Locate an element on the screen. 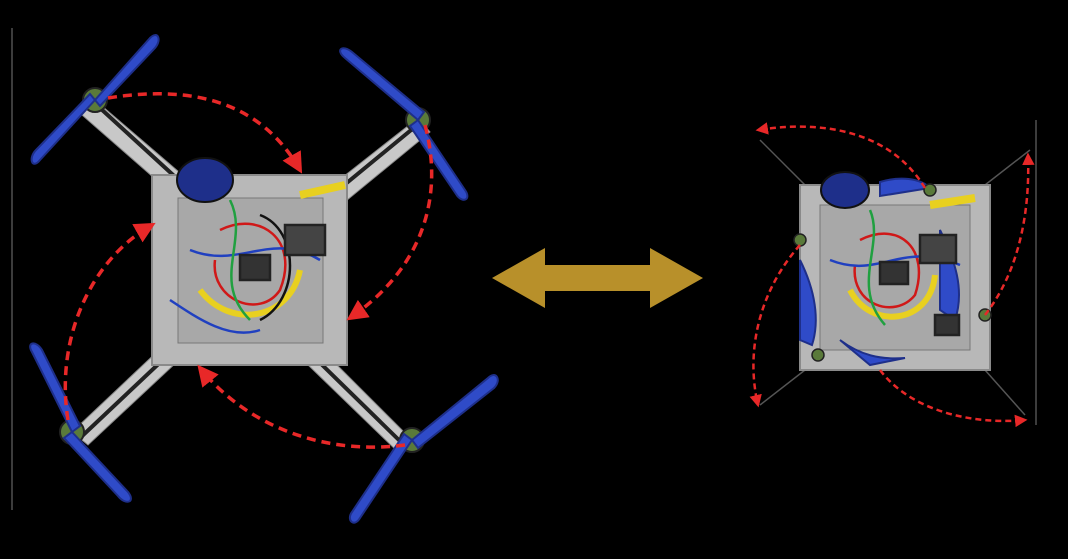 This screenshot has width=1068, height=559. fold-arrows-folded is located at coordinates (892, 275).